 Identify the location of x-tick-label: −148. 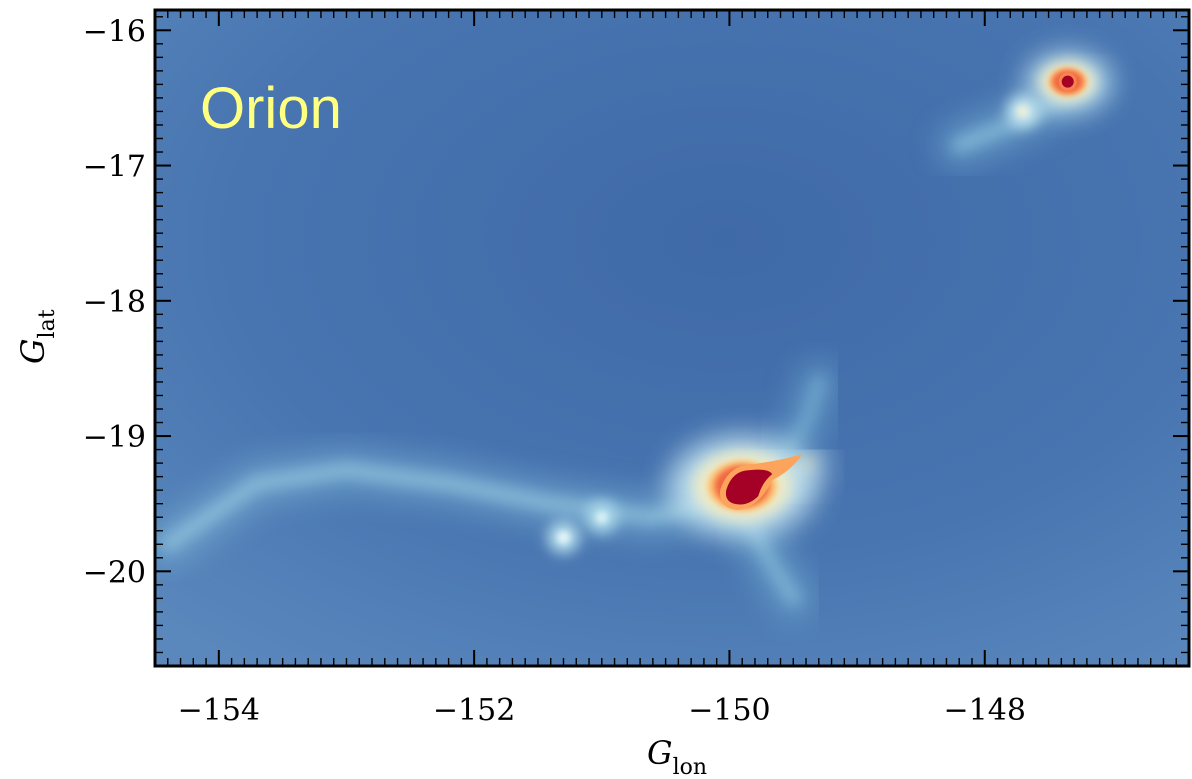
(985, 710).